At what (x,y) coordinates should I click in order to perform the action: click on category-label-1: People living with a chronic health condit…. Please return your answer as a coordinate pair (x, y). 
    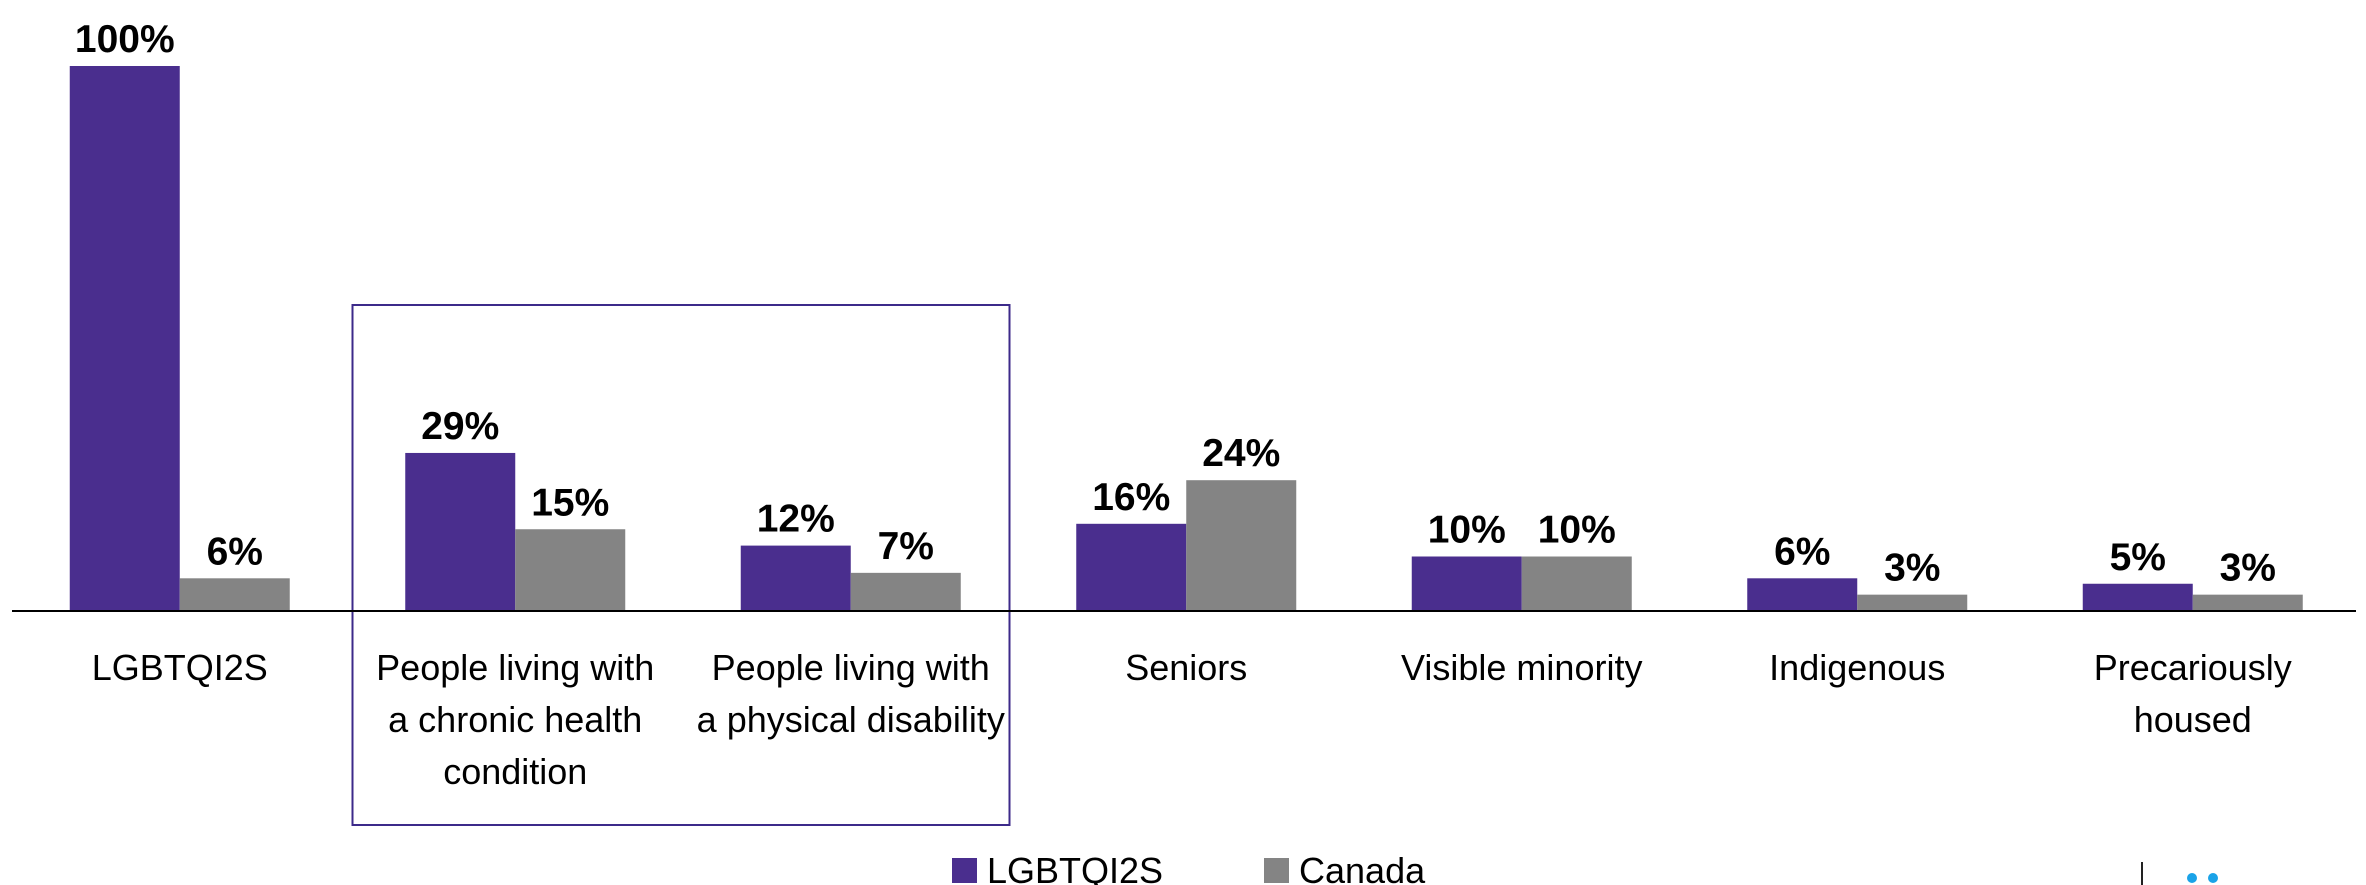
    Looking at the image, I should click on (515, 719).